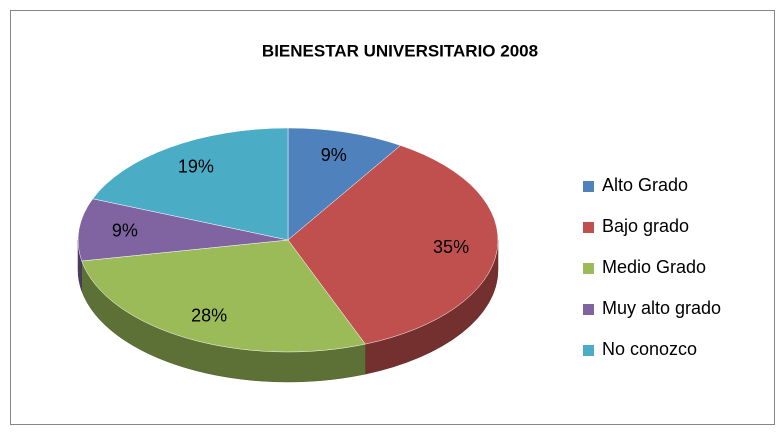 This screenshot has width=782, height=433. What do you see at coordinates (649, 349) in the screenshot?
I see `legend-label: No conozco` at bounding box center [649, 349].